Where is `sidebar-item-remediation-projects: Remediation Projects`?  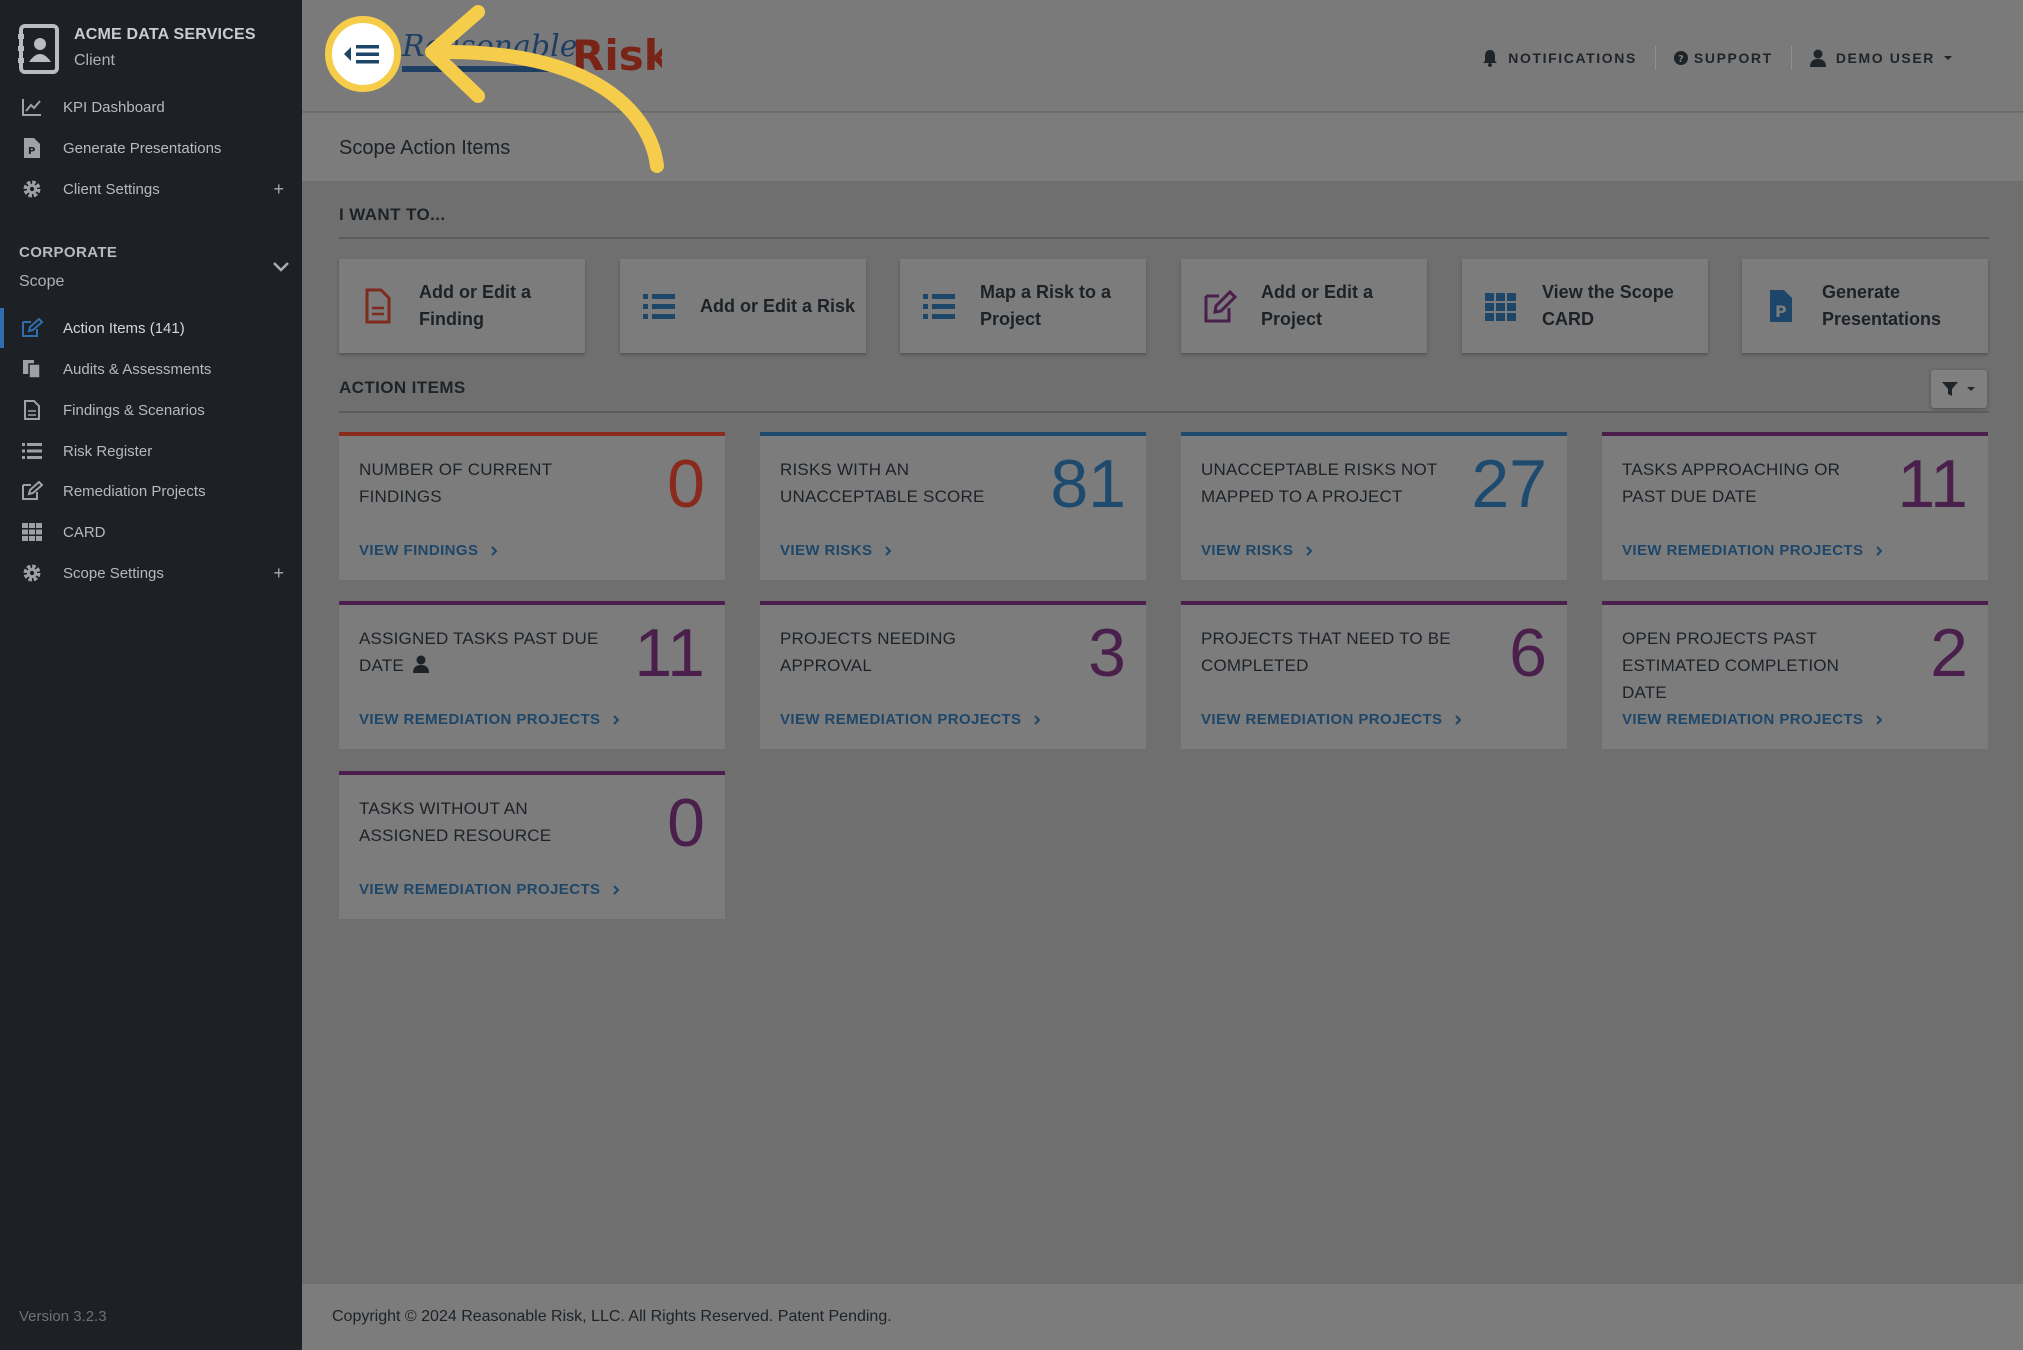 sidebar-item-remediation-projects: Remediation Projects is located at coordinates (151, 491).